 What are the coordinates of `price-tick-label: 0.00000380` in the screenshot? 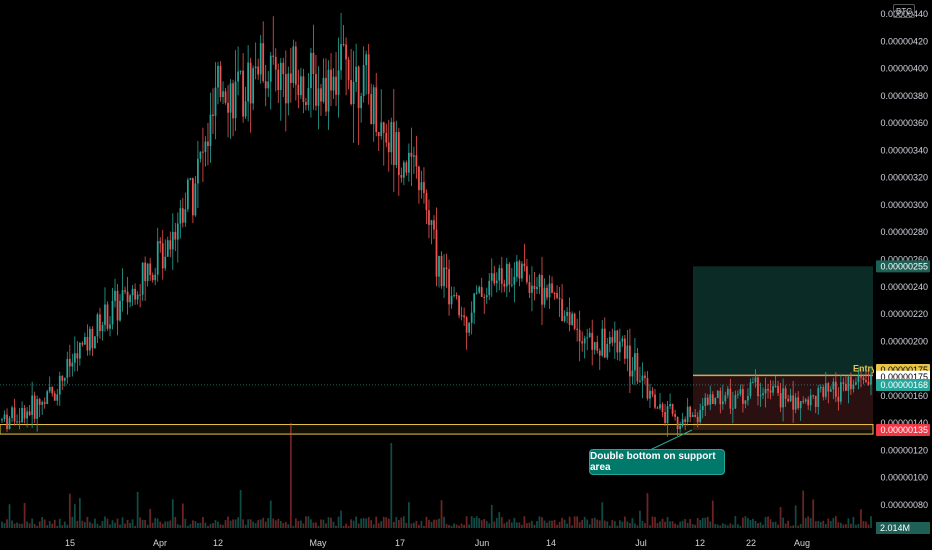 It's located at (904, 96).